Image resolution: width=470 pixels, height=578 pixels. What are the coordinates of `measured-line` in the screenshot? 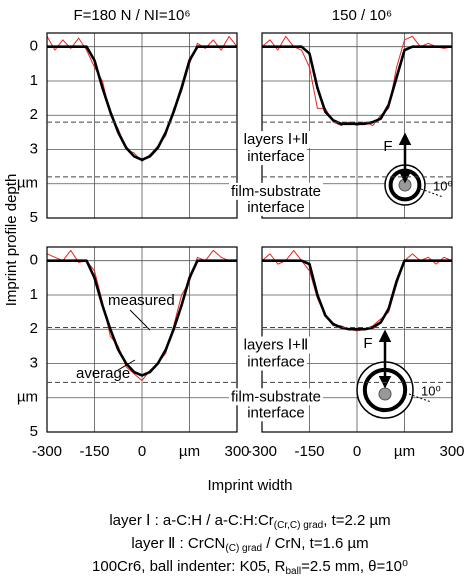 It's located at (142, 98).